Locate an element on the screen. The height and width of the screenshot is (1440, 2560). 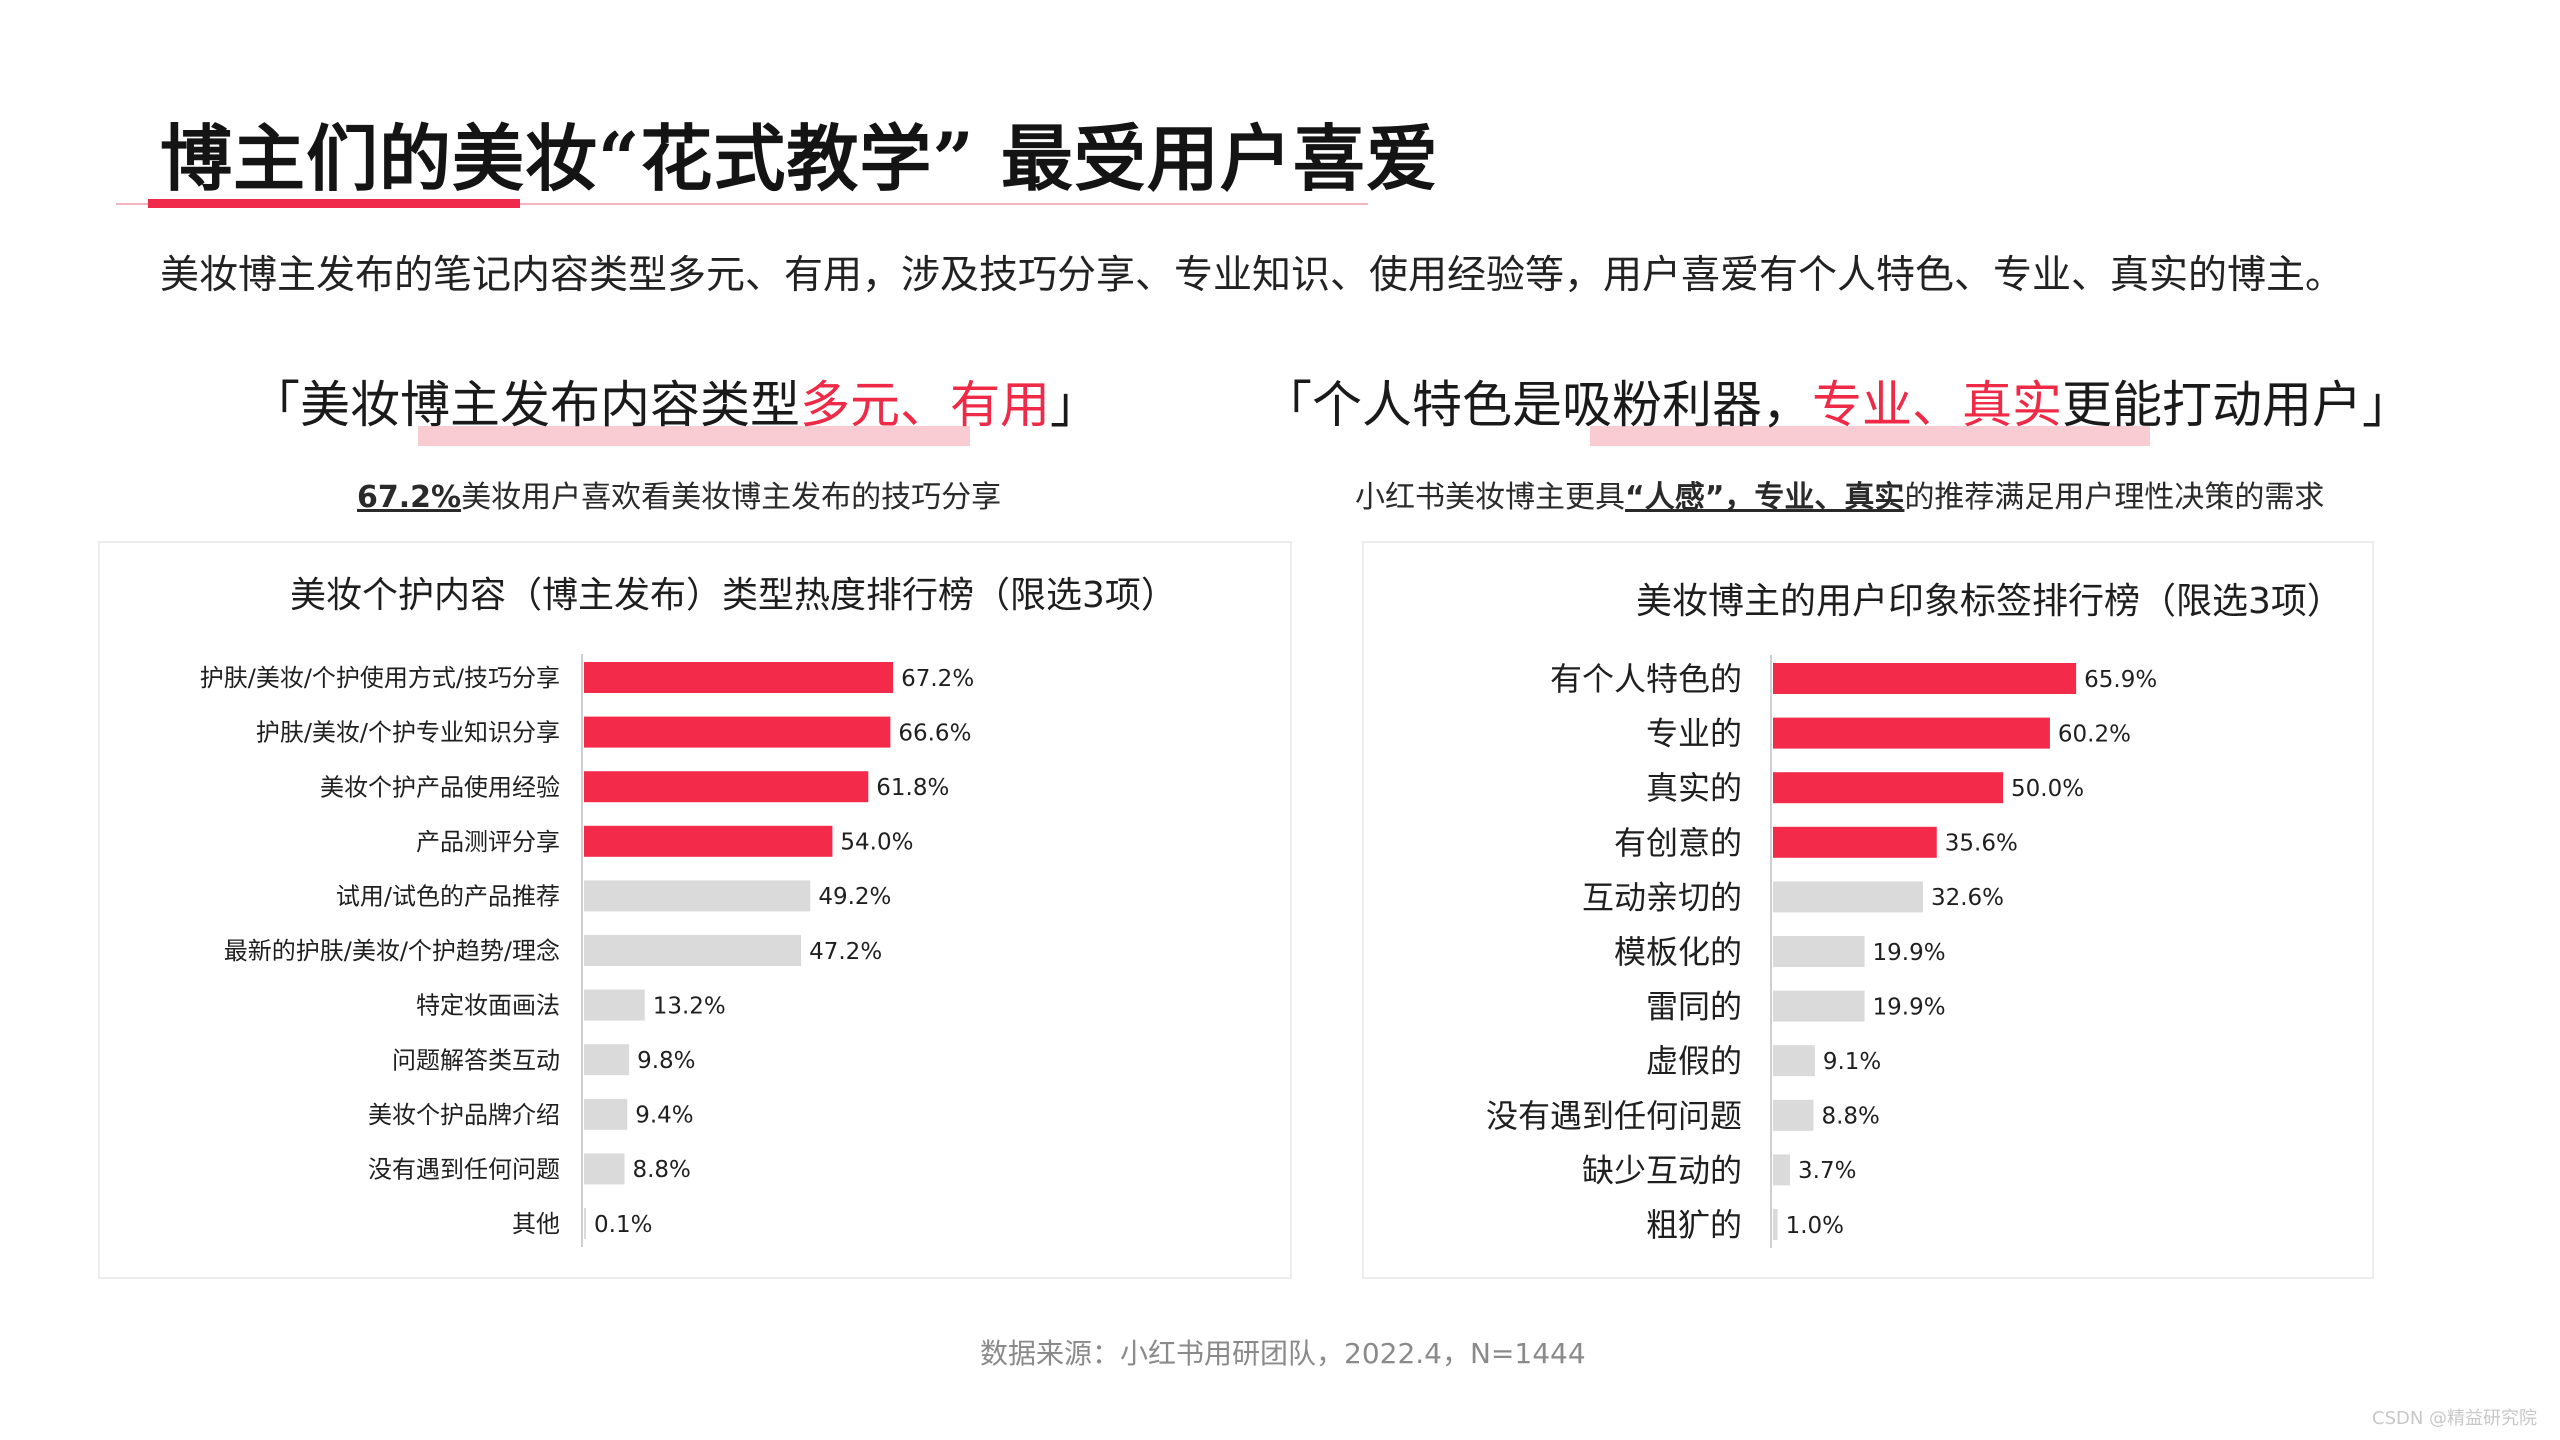
left-category-label: 其他 is located at coordinates (536, 1224).